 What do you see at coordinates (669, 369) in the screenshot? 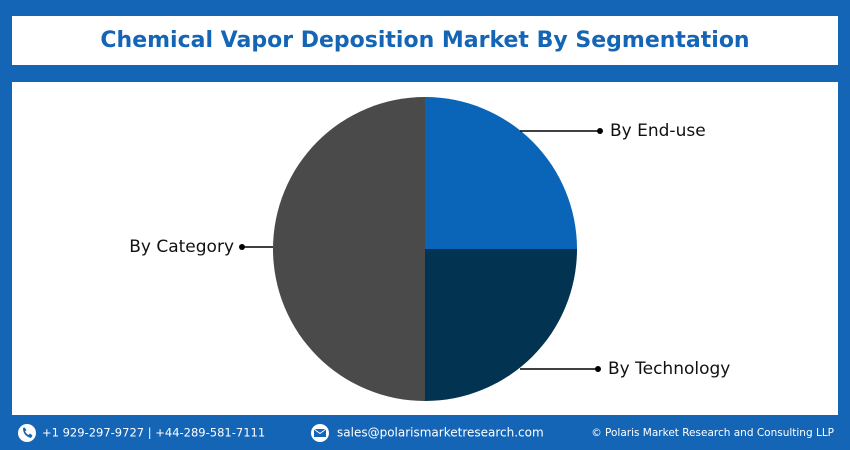
I see `slice-label: By Technology` at bounding box center [669, 369].